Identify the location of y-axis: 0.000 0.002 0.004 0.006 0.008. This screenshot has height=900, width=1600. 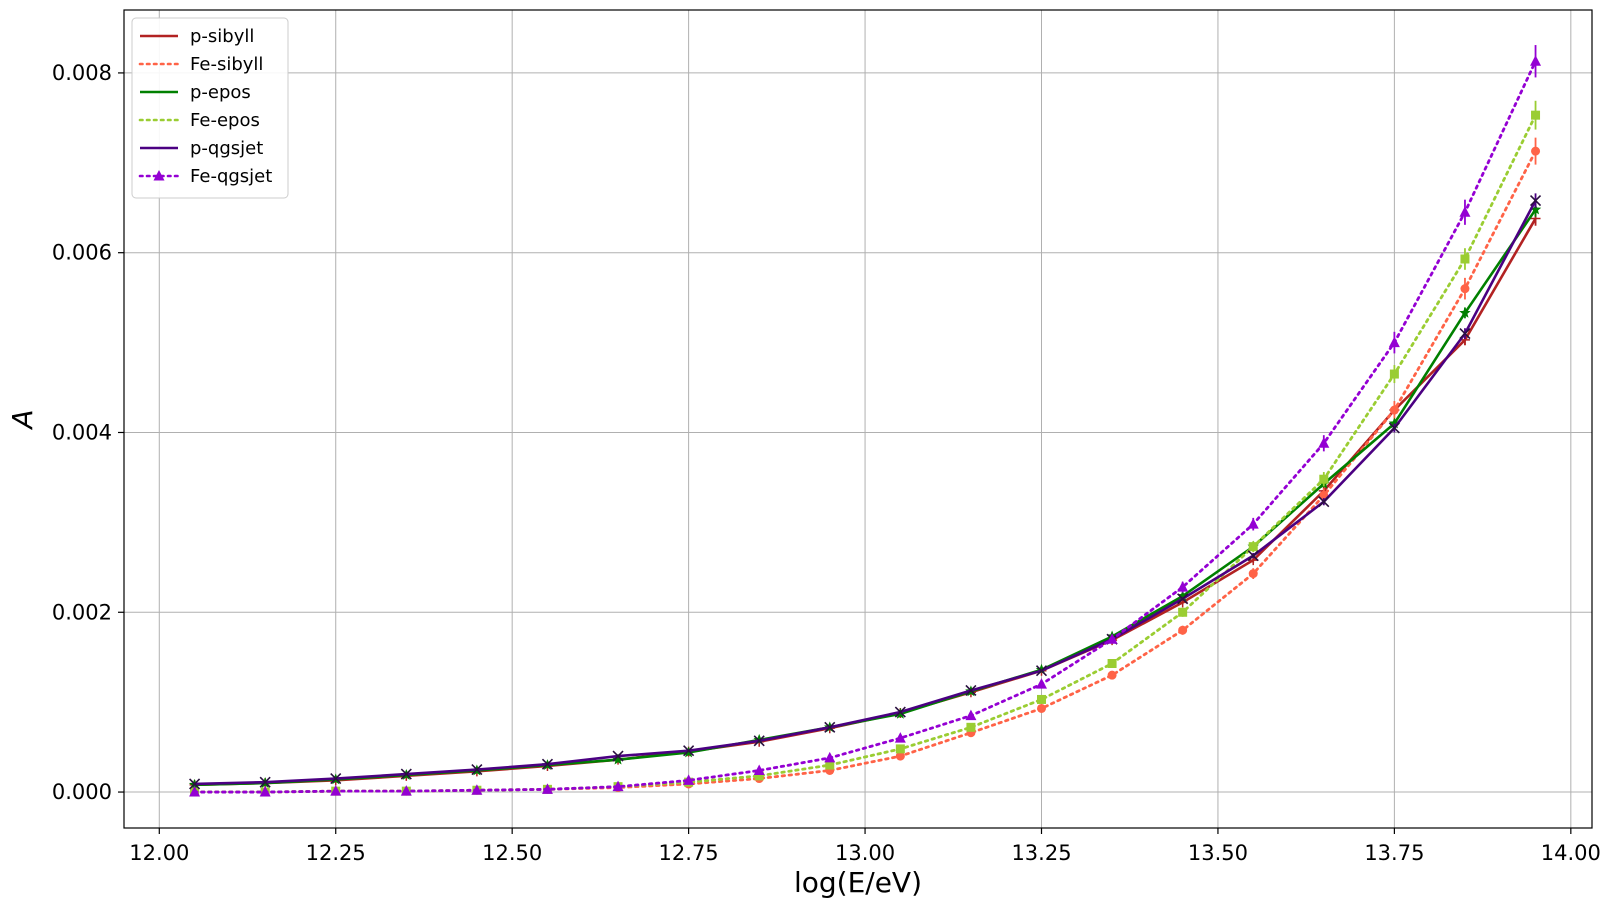
(88, 432).